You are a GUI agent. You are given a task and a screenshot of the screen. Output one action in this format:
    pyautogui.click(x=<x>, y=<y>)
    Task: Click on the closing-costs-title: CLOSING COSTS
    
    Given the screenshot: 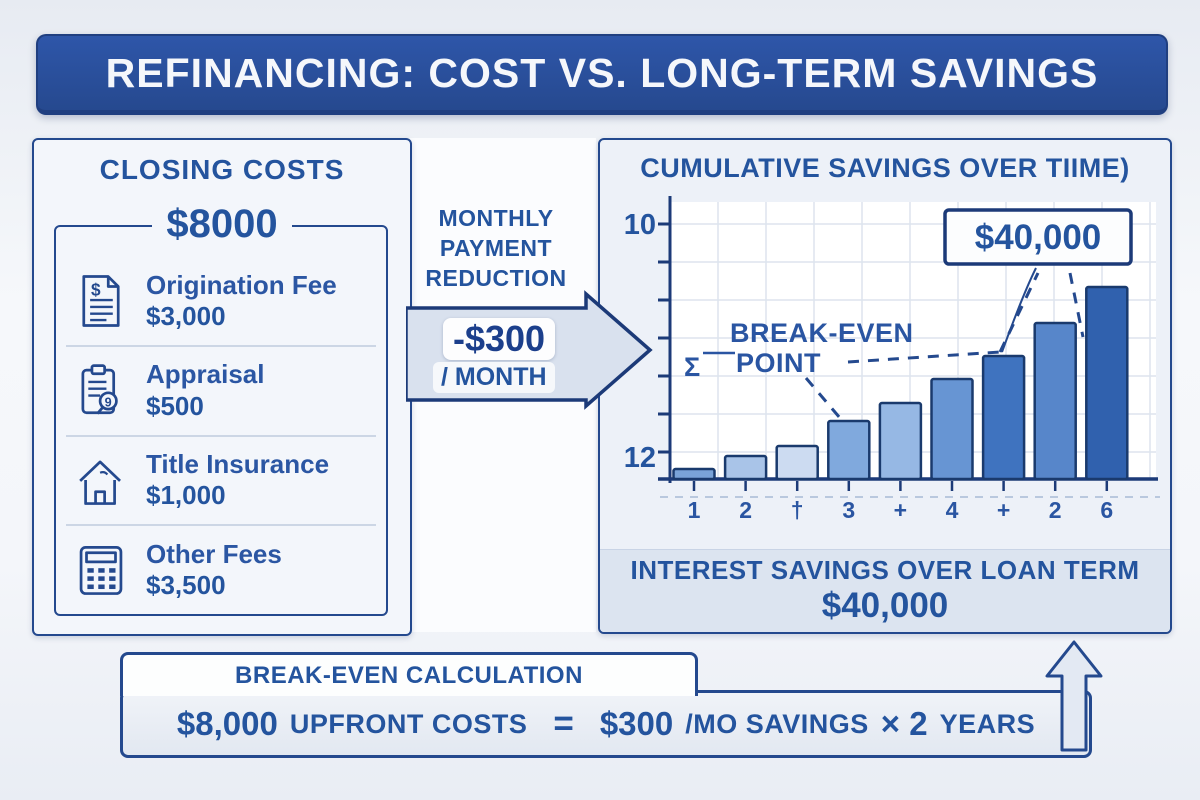 What is the action you would take?
    pyautogui.click(x=222, y=169)
    